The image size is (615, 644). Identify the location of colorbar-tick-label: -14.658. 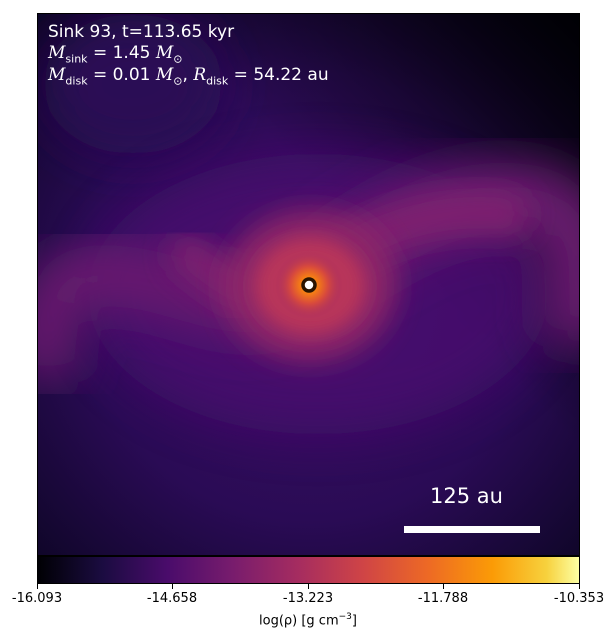
(172, 598).